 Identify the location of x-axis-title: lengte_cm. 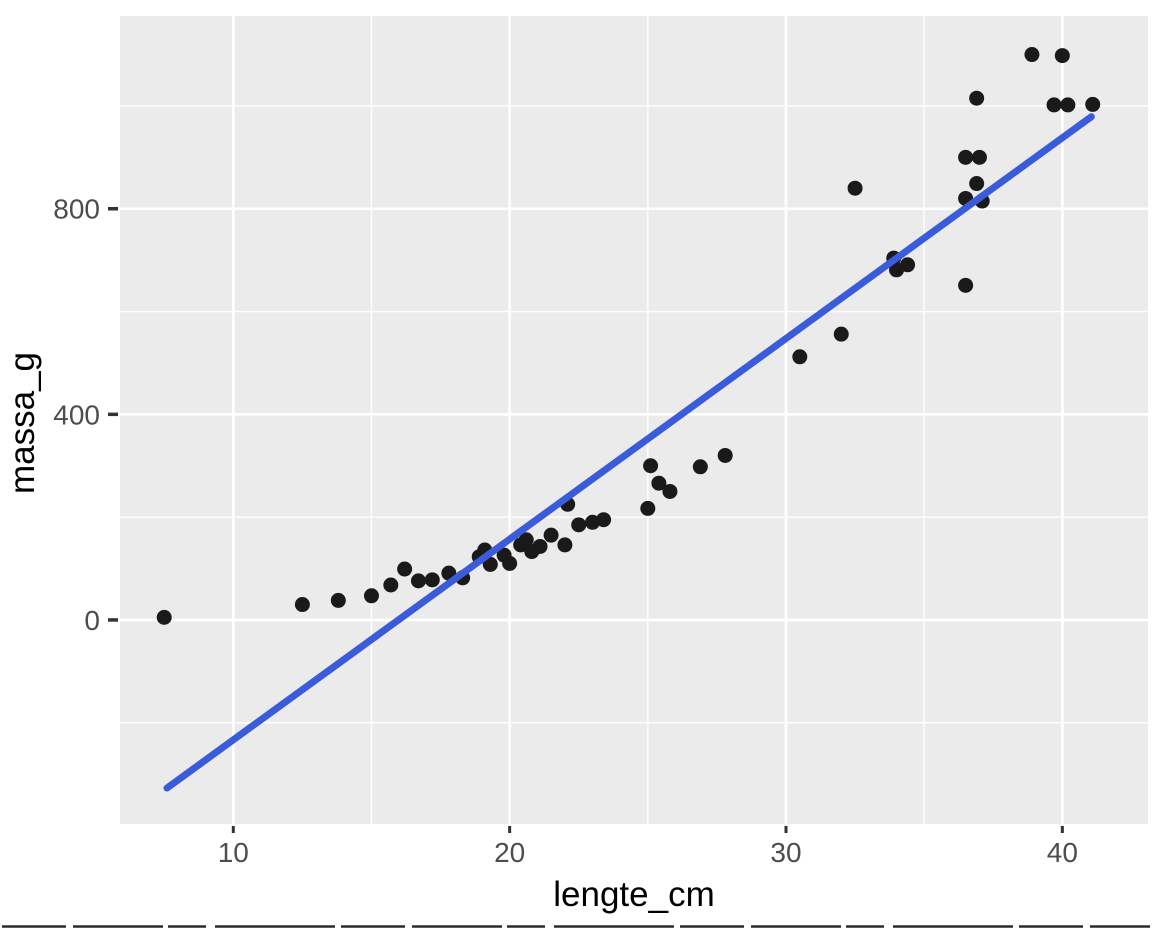
(633, 894).